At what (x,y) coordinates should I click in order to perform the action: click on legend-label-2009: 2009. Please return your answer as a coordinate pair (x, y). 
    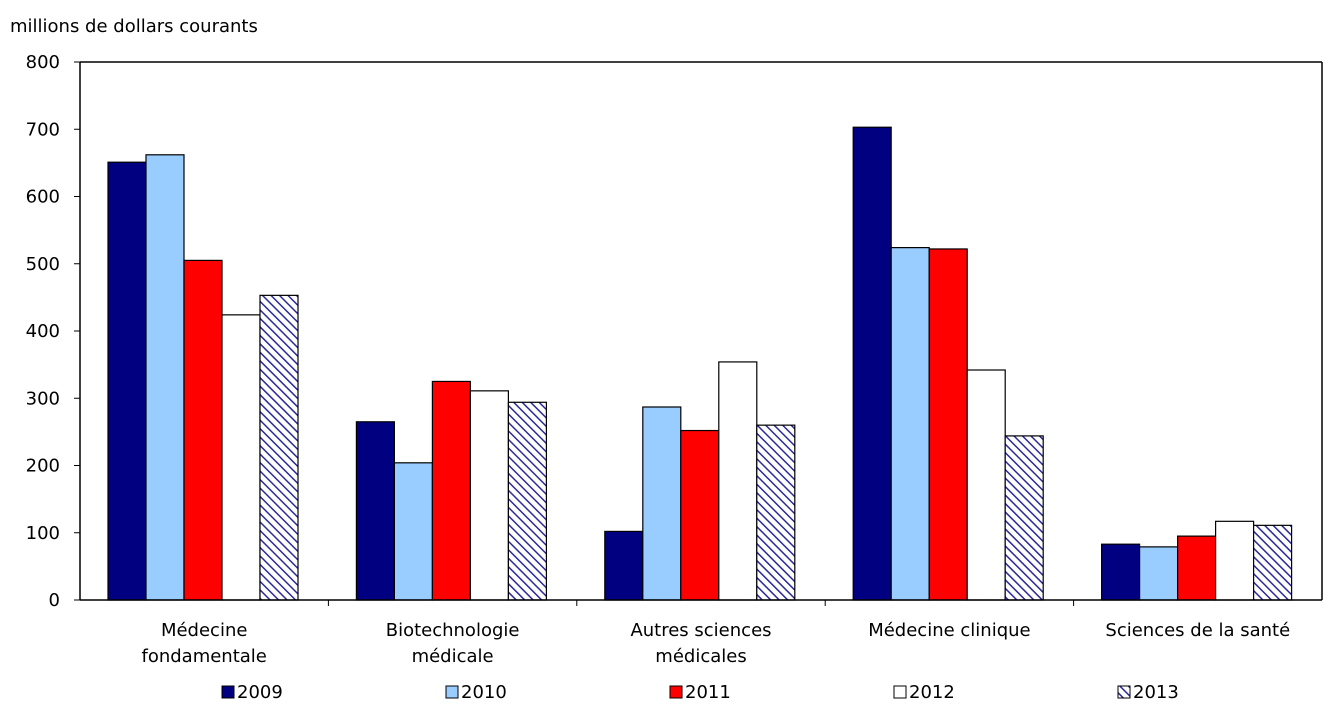
    Looking at the image, I should click on (260, 692).